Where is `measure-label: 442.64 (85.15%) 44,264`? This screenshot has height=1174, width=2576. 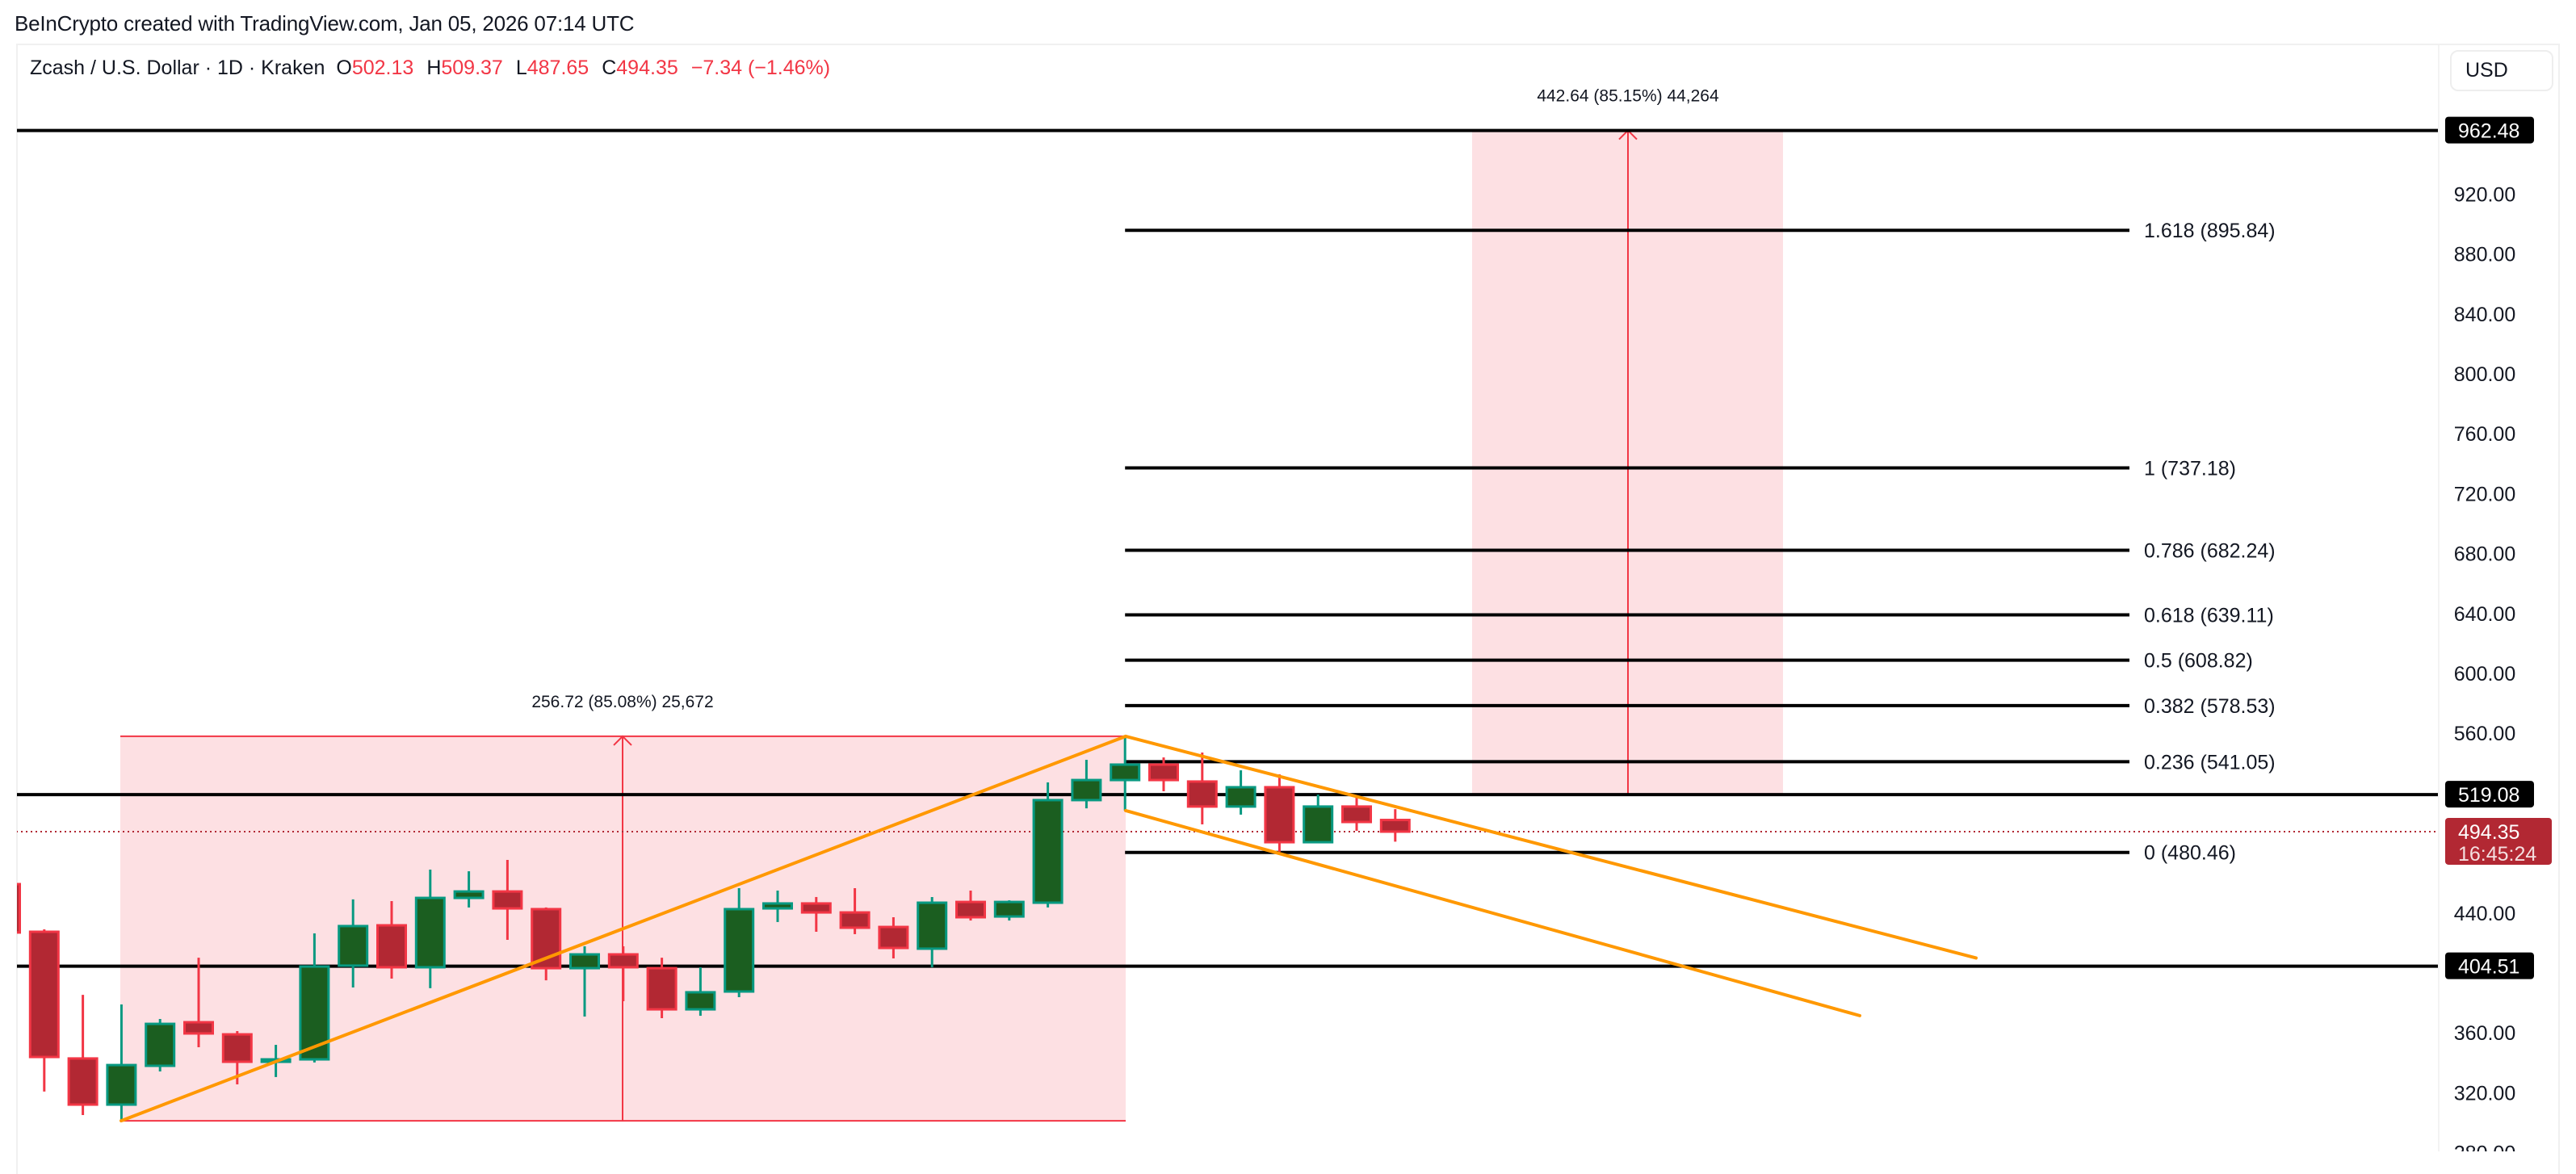 measure-label: 442.64 (85.15%) 44,264 is located at coordinates (1628, 96).